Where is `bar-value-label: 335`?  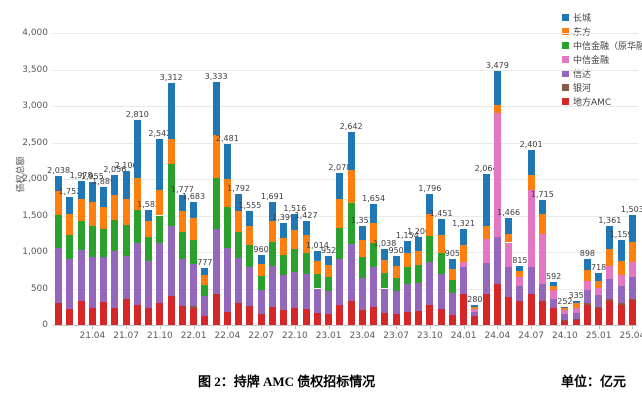 bar-value-label: 335 is located at coordinates (576, 295).